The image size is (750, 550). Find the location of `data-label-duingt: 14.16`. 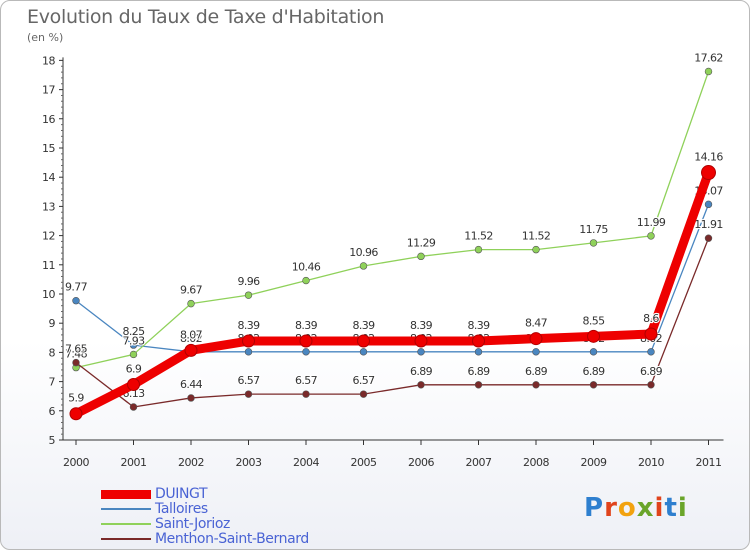

data-label-duingt: 14.16 is located at coordinates (708, 157).